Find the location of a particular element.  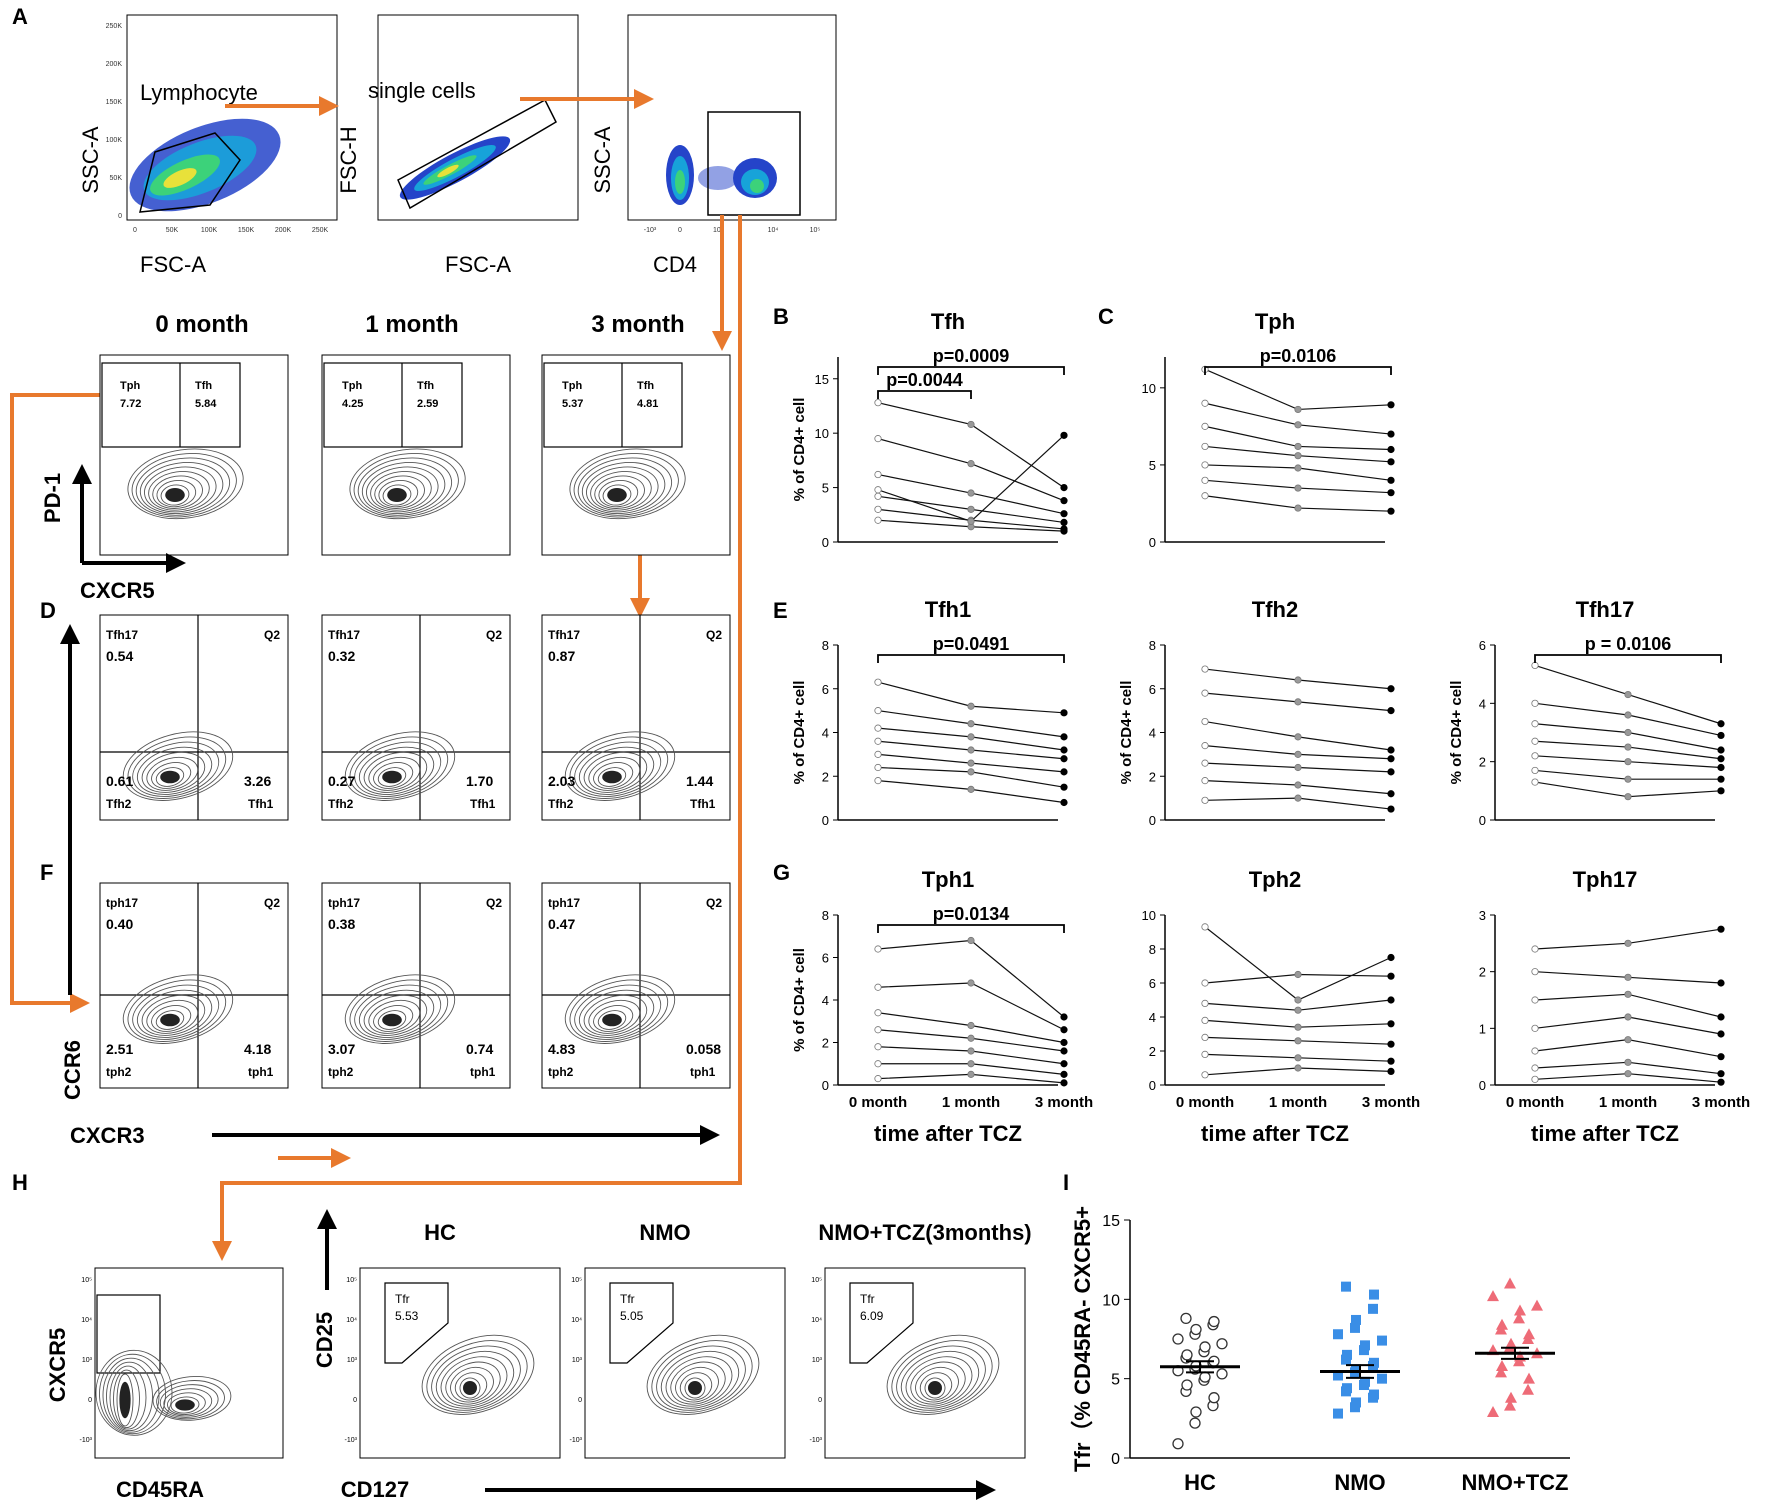

tphsub-contour-1-ring is located at coordinates (394, 1016).